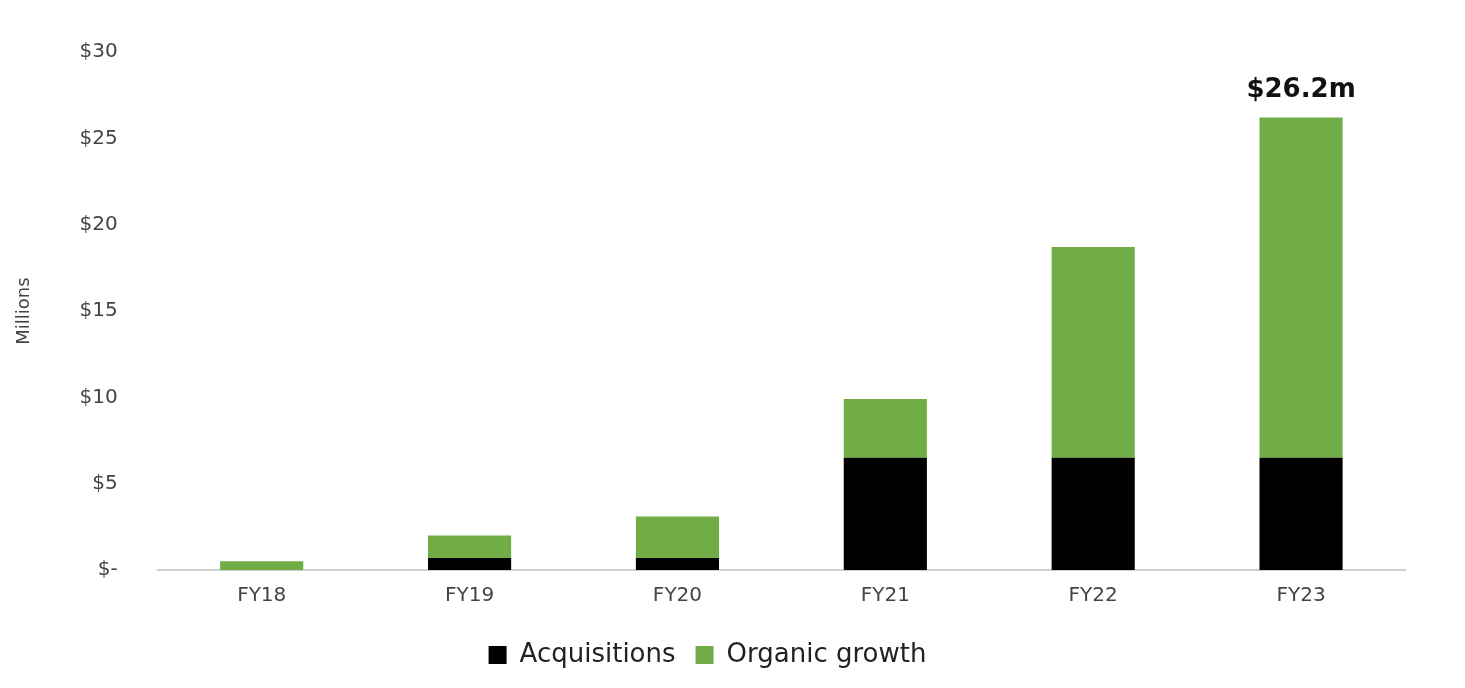 The width and height of the screenshot is (1465, 688). Describe the element at coordinates (107, 568) in the screenshot. I see `y-tick-label: $-` at that location.